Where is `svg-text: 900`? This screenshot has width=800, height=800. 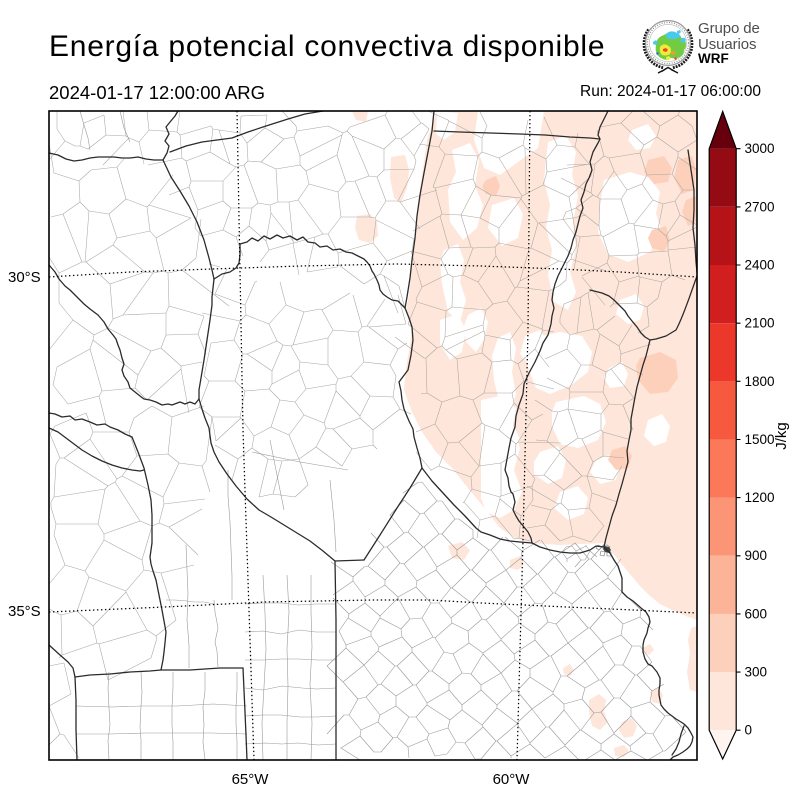
svg-text: 900 is located at coordinates (756, 555).